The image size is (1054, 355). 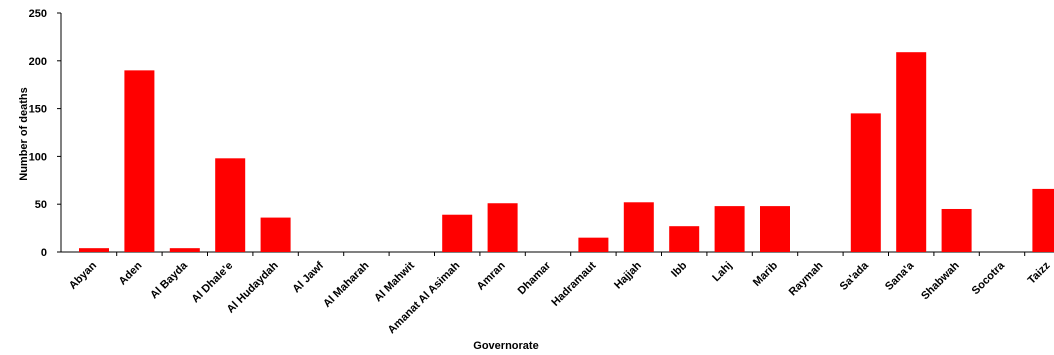 What do you see at coordinates (213, 283) in the screenshot?
I see `x-tick-label: Al Dhale'e` at bounding box center [213, 283].